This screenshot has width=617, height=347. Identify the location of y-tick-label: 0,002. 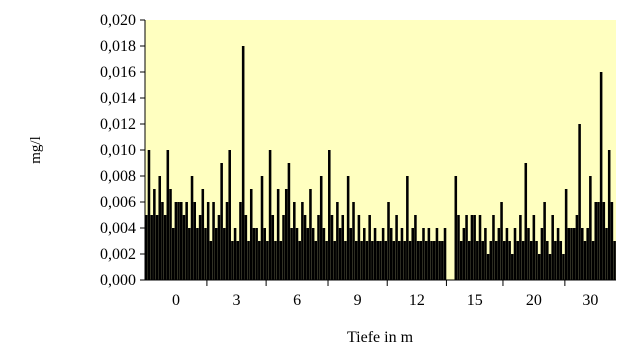
(118, 254).